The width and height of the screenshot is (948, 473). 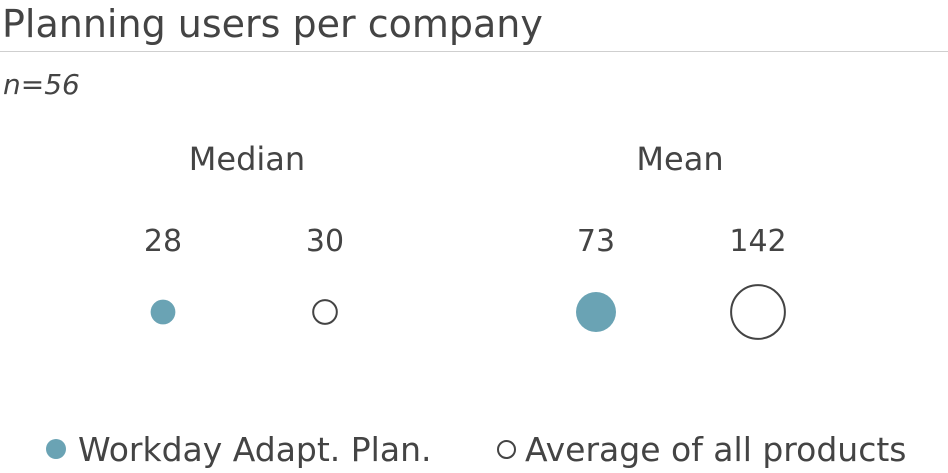 I want to click on legend-item-workday: Workday Adapt. Plan., so click(x=238, y=449).